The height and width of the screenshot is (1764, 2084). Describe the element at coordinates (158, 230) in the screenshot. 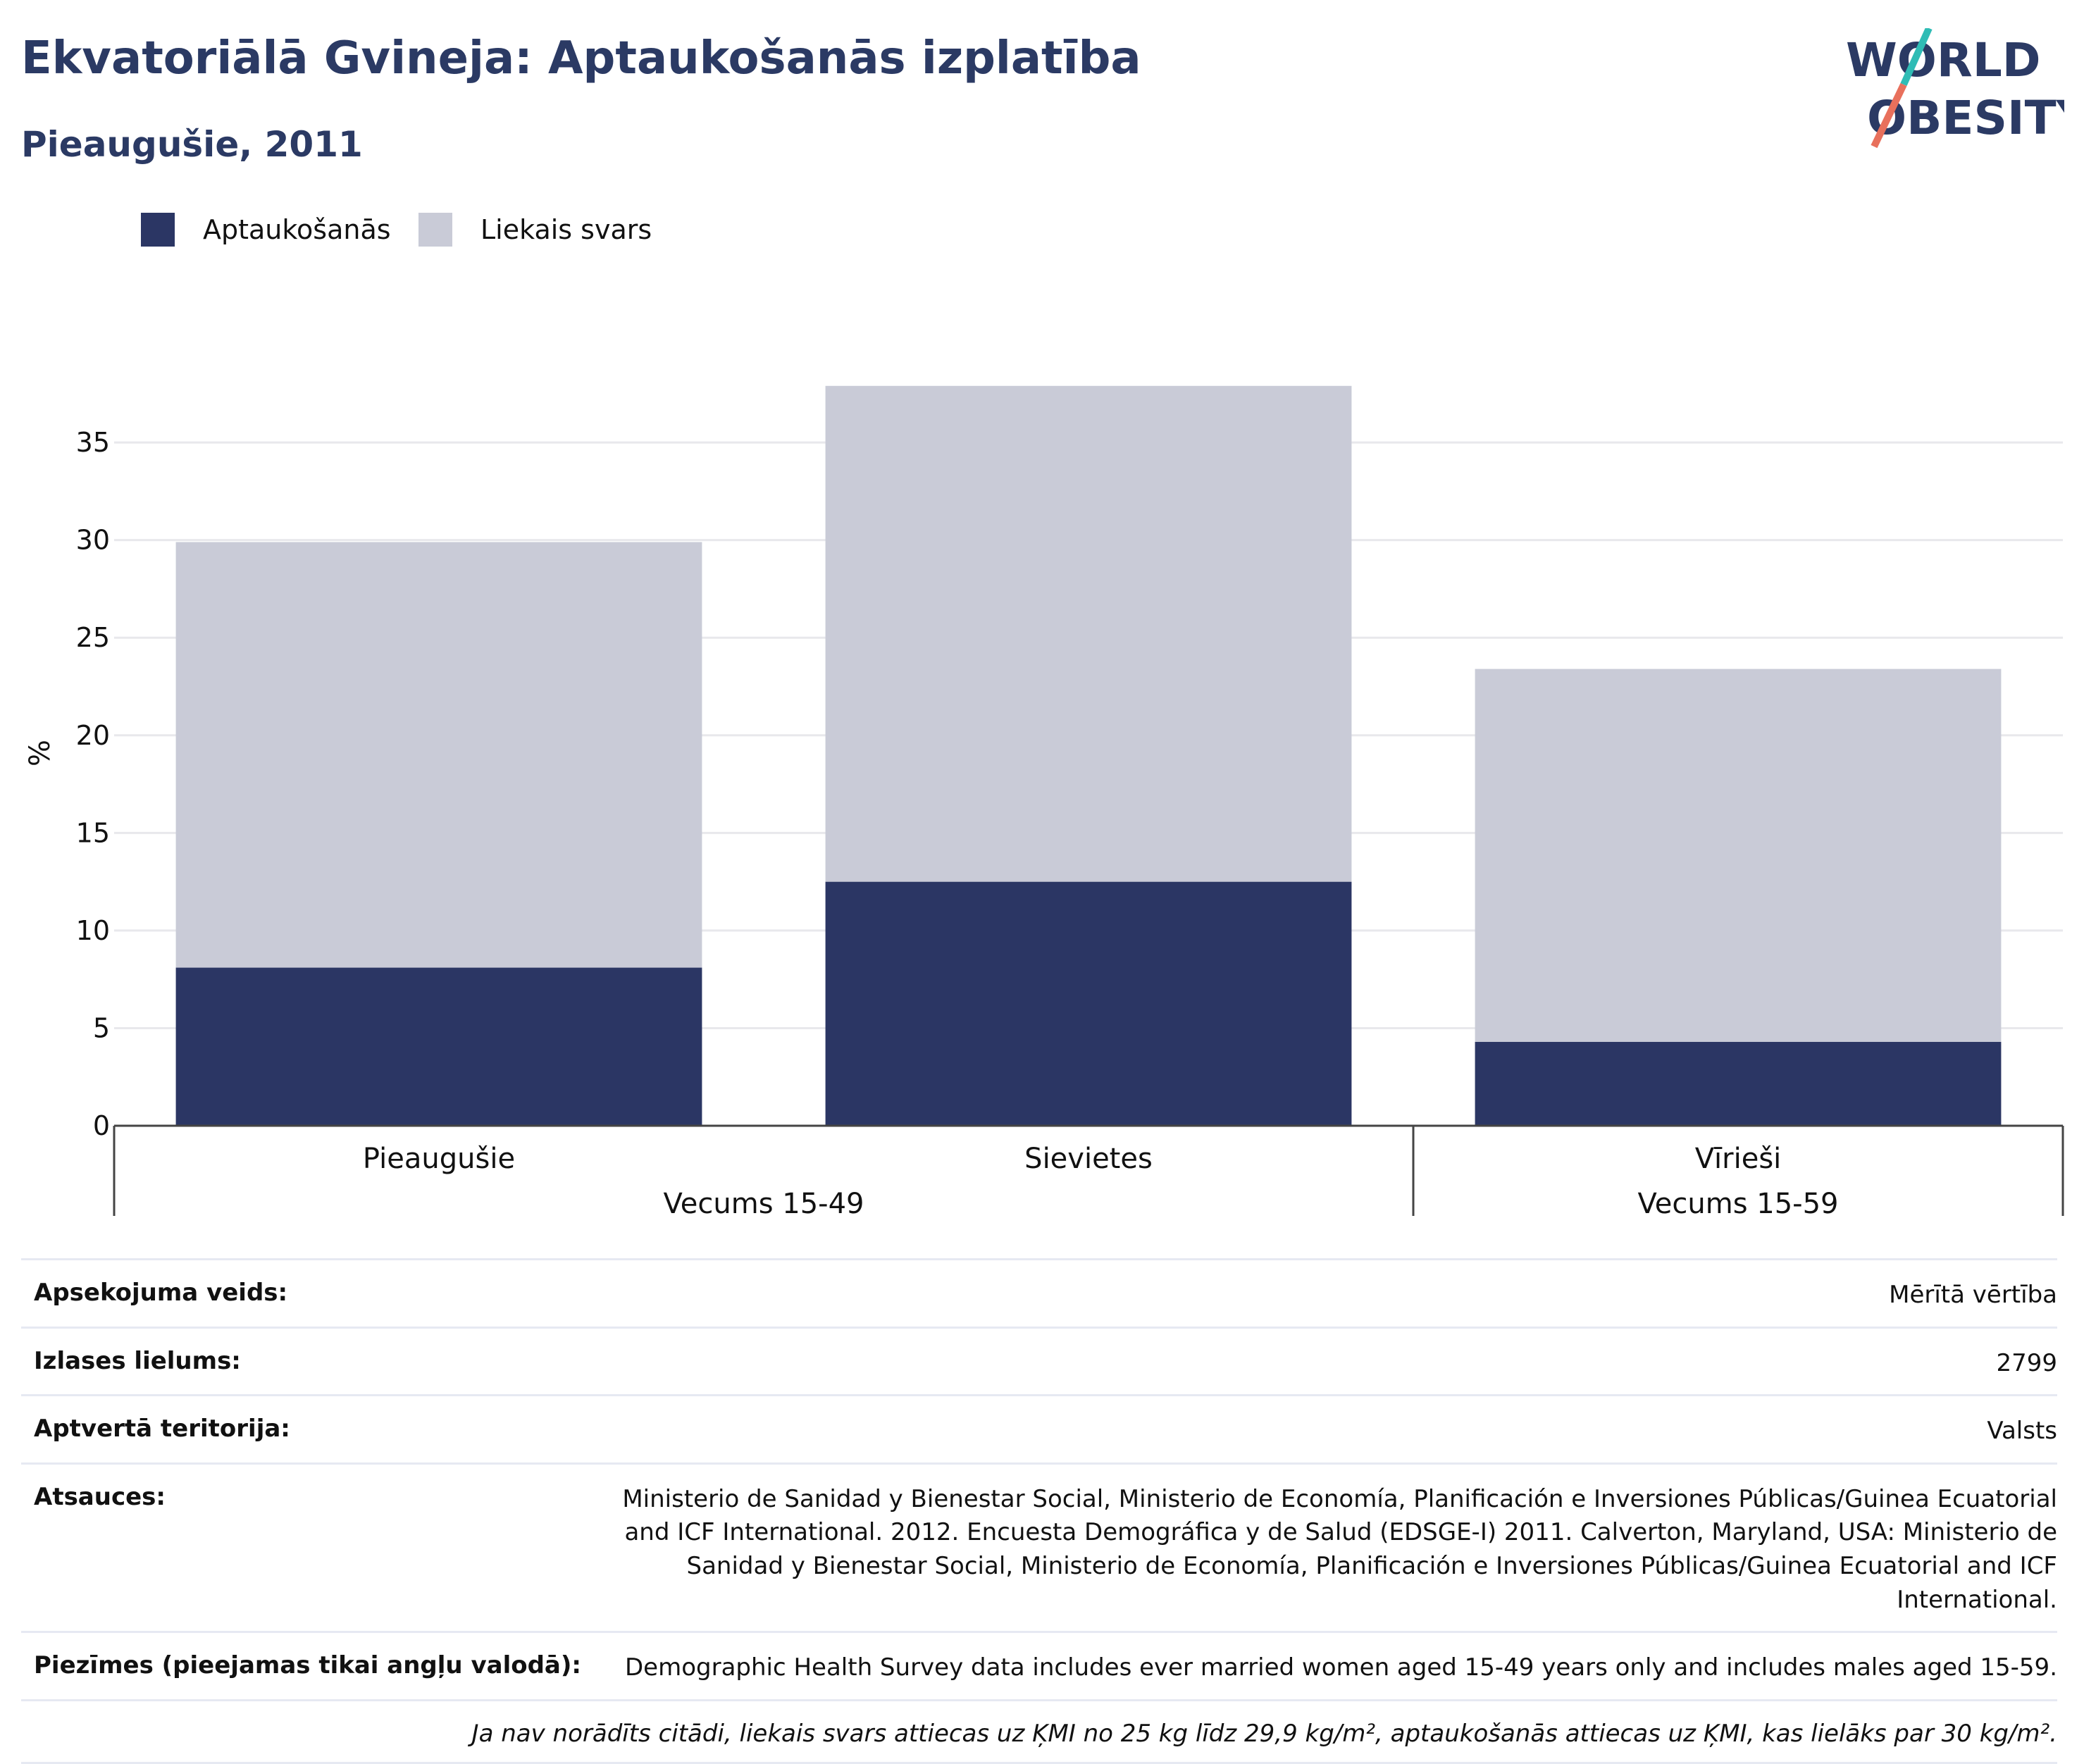

I see `legend-swatch-obesity` at that location.